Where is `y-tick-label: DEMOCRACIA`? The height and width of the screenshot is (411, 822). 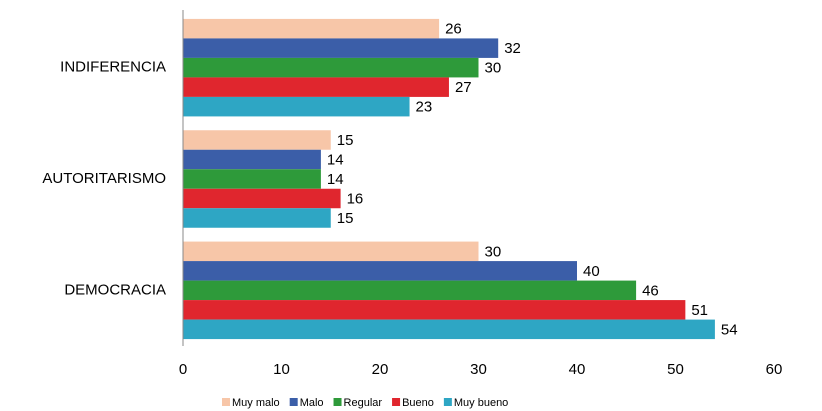
y-tick-label: DEMOCRACIA is located at coordinates (115, 289).